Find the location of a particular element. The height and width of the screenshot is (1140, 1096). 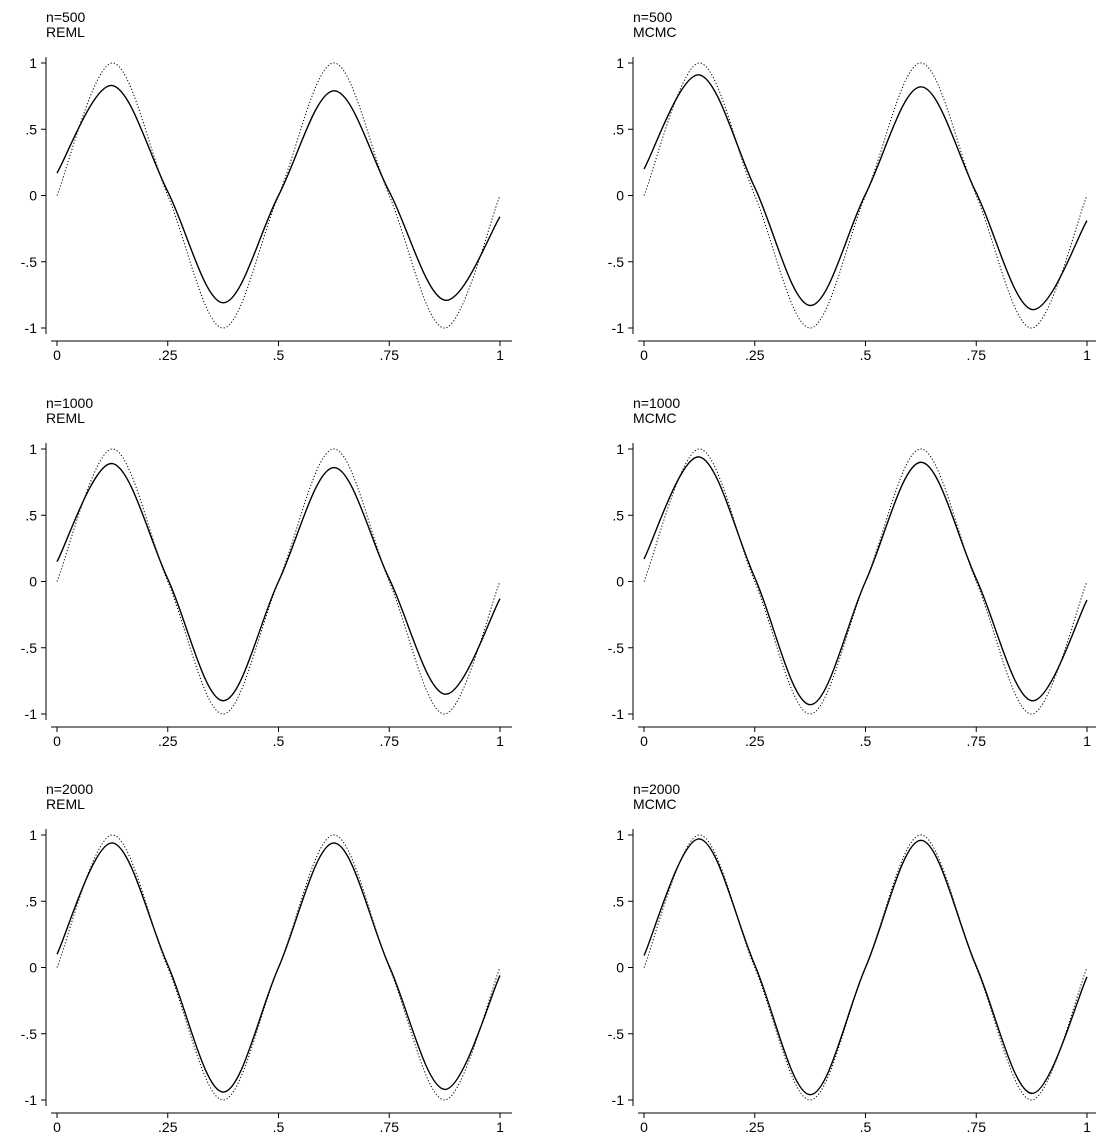

panel-title: n=500 REML is located at coordinates (65, 25).